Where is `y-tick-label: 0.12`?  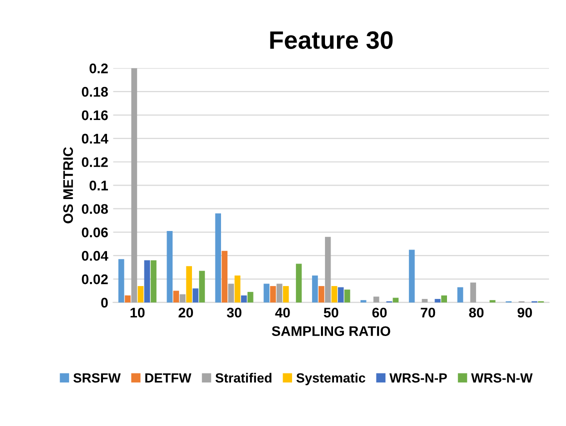
y-tick-label: 0.12 is located at coordinates (95, 162).